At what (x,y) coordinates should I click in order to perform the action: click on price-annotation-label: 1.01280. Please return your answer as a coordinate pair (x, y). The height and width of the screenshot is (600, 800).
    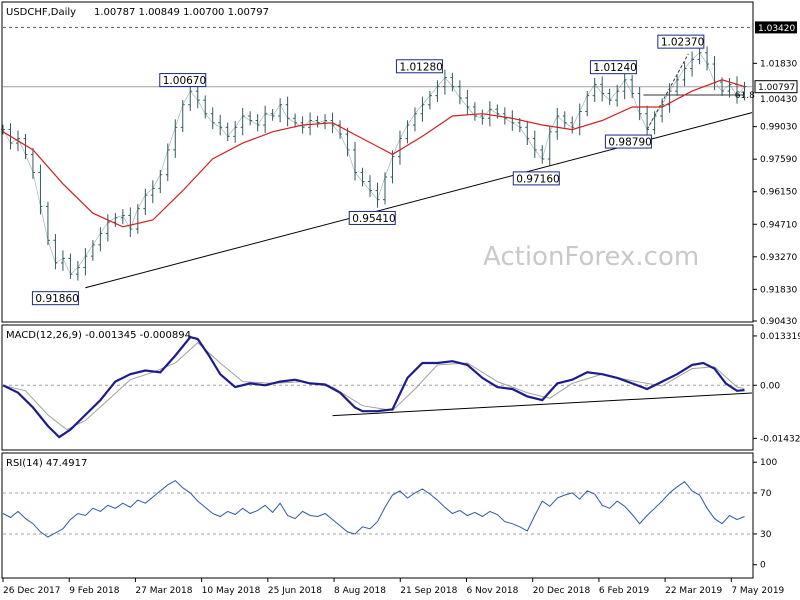
    Looking at the image, I should click on (420, 67).